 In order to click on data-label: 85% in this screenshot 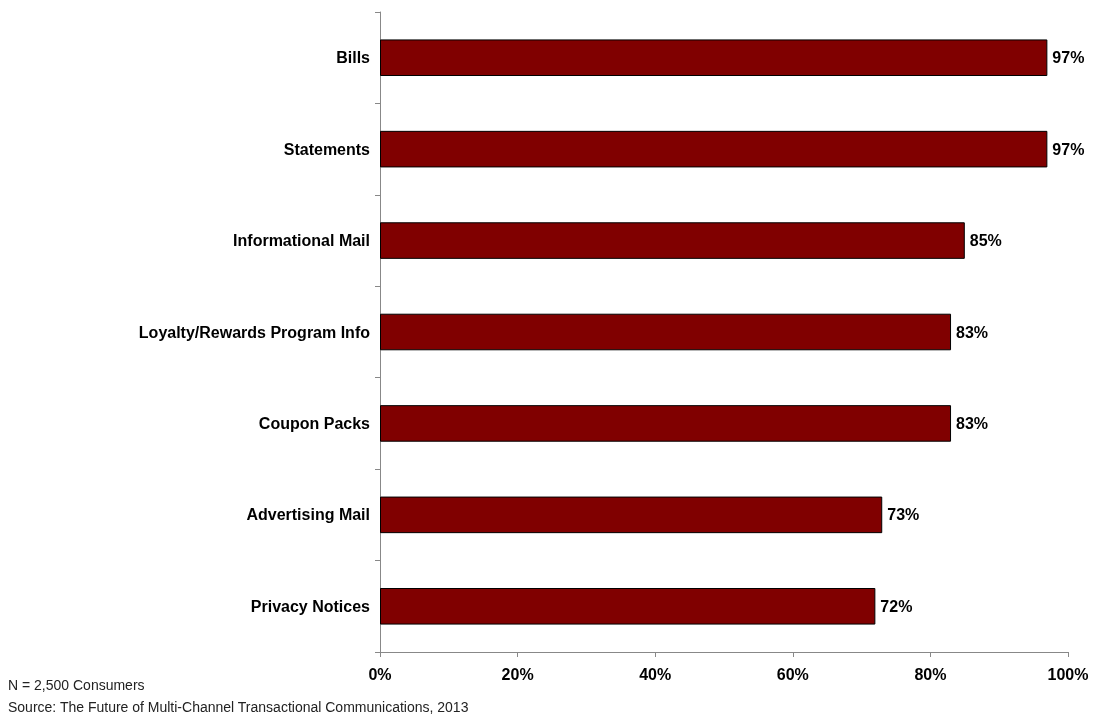, I will do `click(985, 241)`.